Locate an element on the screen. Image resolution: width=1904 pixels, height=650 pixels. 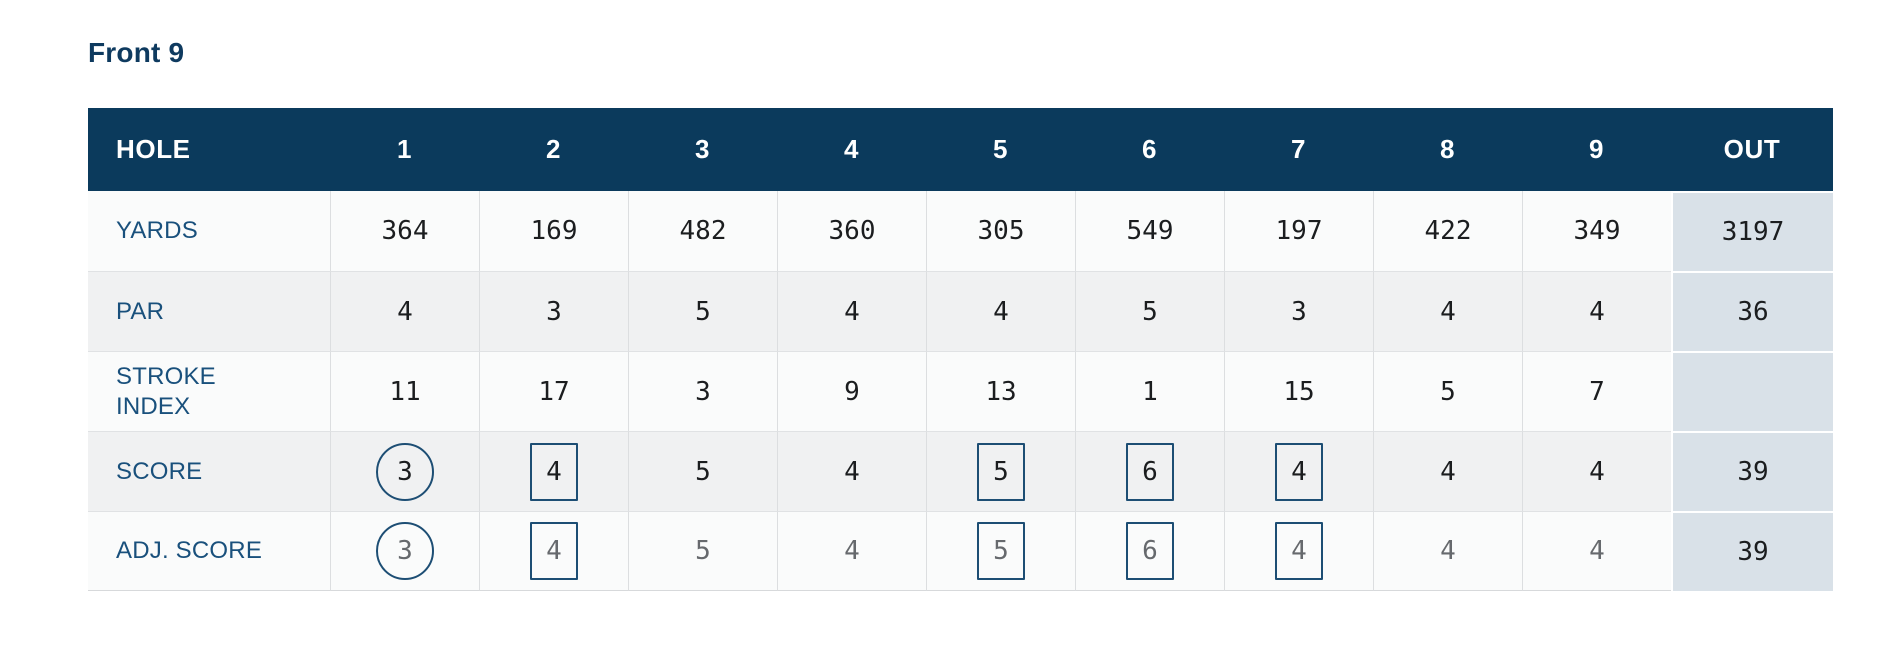
value-stroke-index-hole-3: 3 is located at coordinates (703, 391).